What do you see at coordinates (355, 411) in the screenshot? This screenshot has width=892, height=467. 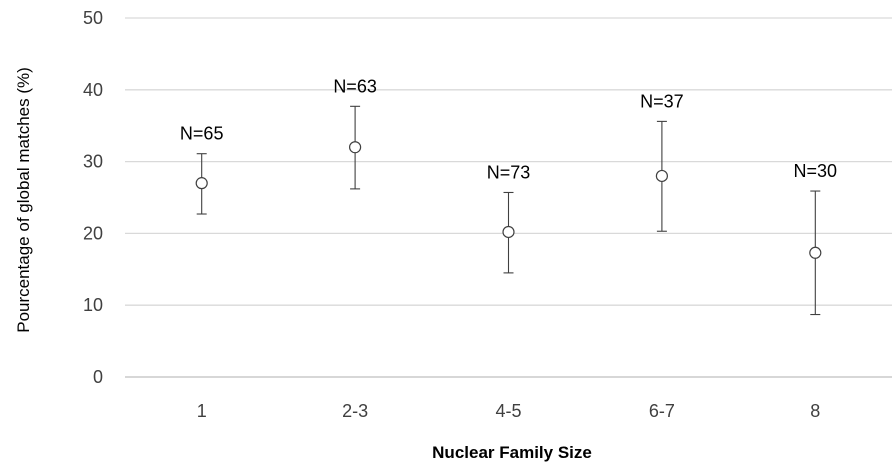 I see `x-tick-label: 2-3` at bounding box center [355, 411].